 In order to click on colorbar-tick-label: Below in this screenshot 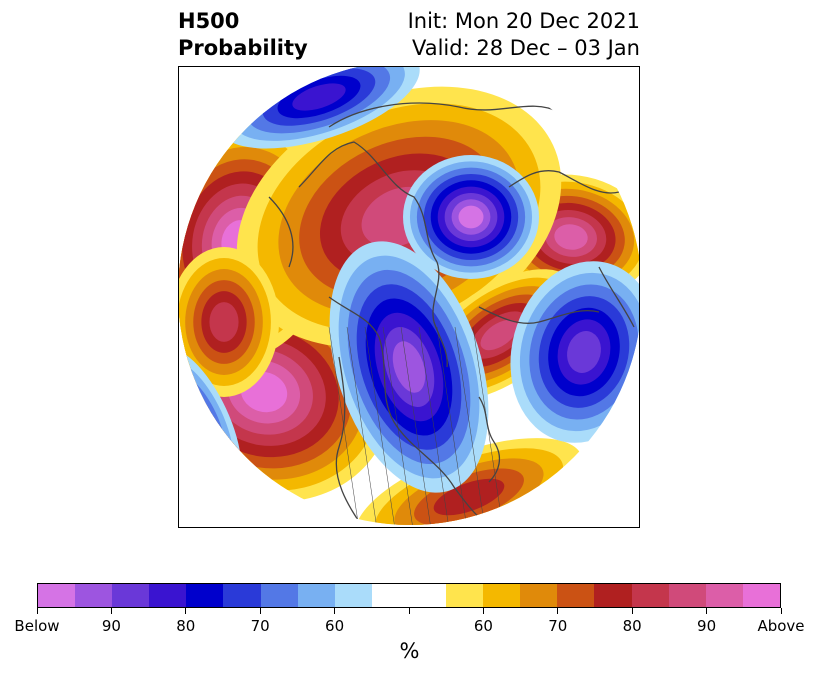, I will do `click(37, 626)`.